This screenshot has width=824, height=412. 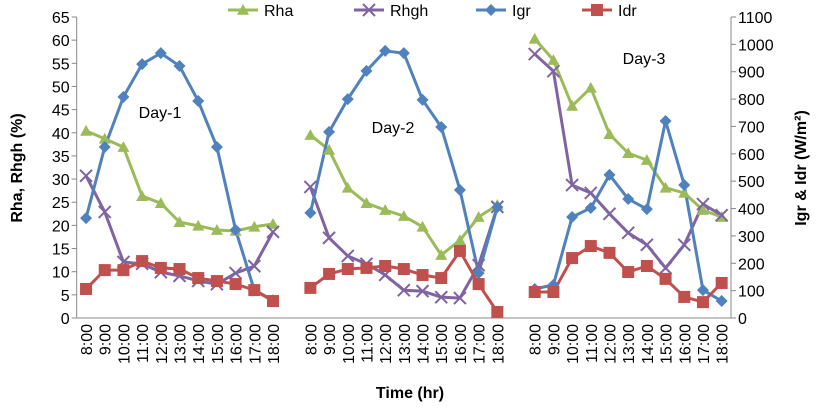 I want to click on legend-label: Rha, so click(x=278, y=11).